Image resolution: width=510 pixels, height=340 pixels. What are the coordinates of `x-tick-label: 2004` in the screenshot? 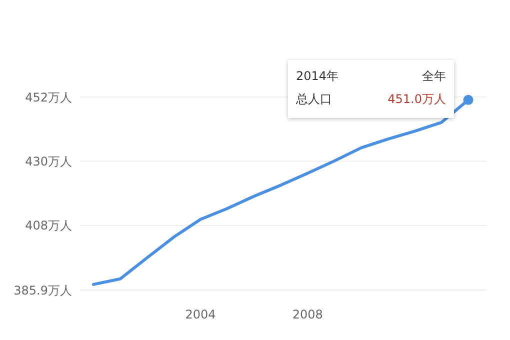 It's located at (200, 315).